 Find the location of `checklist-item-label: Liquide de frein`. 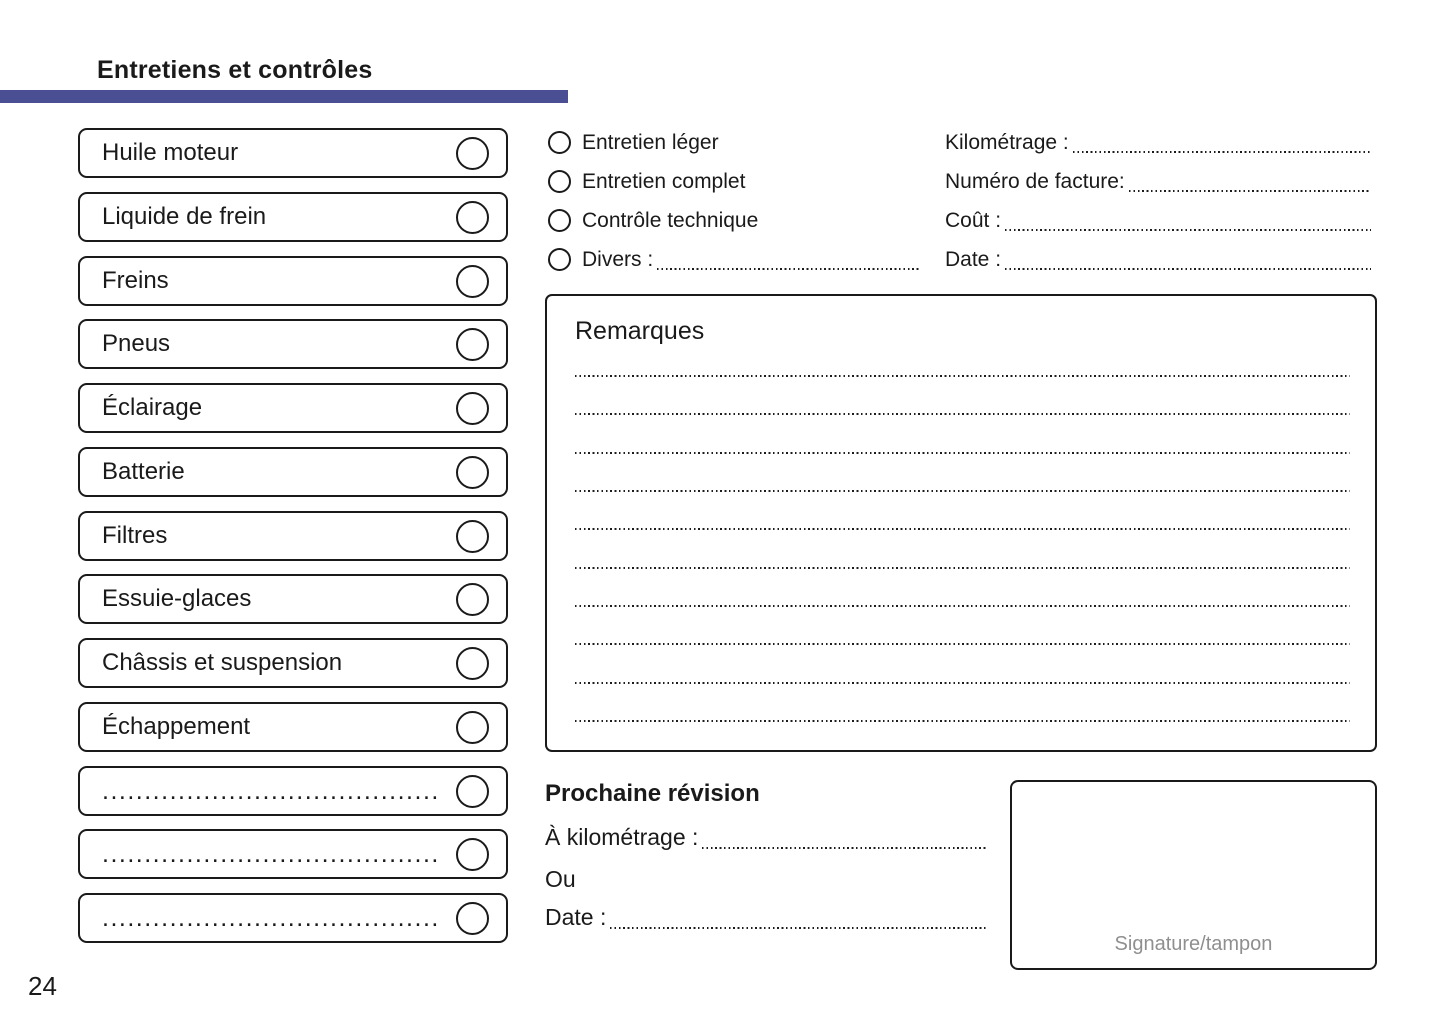

checklist-item-label: Liquide de frein is located at coordinates (184, 216).